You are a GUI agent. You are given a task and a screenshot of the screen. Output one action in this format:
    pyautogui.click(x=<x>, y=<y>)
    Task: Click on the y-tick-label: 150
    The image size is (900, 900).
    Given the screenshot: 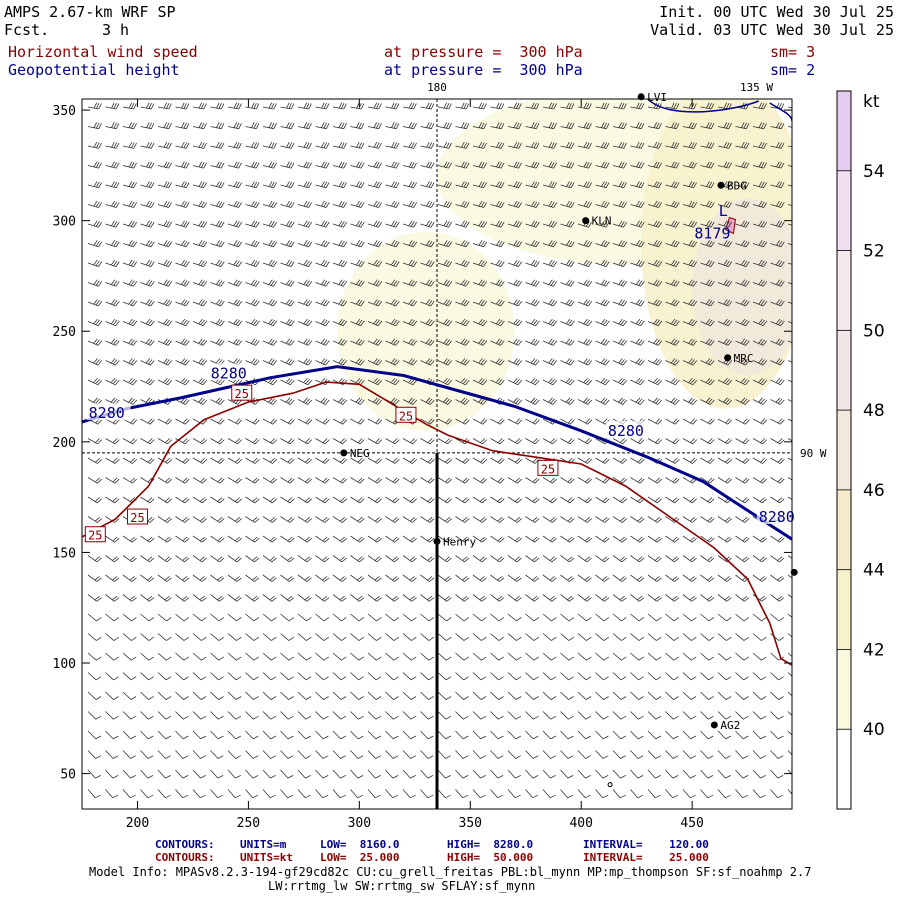 What is the action you would take?
    pyautogui.click(x=64, y=553)
    